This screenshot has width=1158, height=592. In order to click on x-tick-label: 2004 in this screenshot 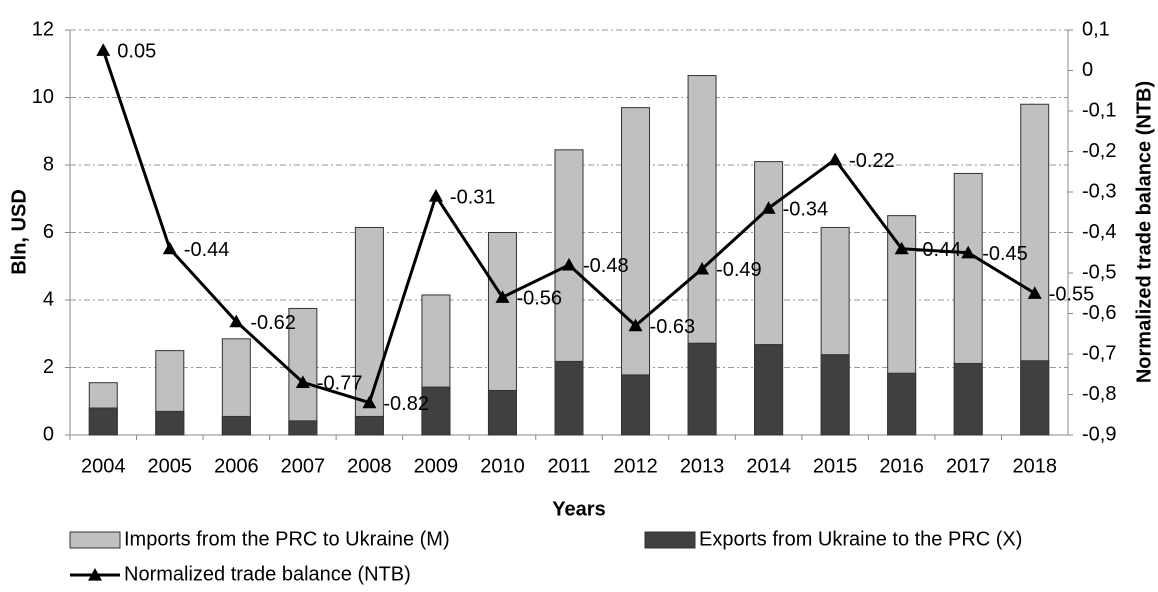, I will do `click(103, 466)`.